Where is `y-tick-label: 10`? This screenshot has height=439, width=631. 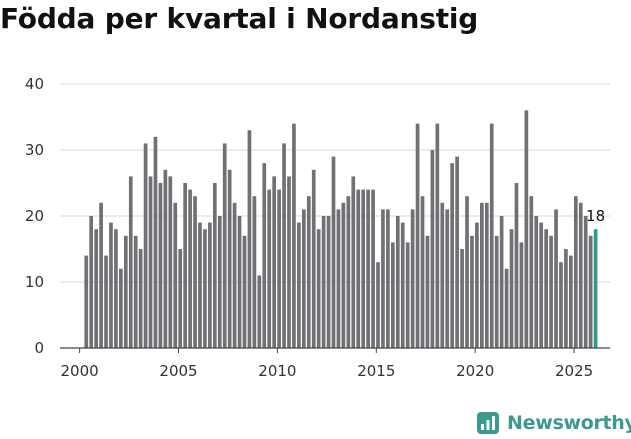 y-tick-label: 10 is located at coordinates (34, 282).